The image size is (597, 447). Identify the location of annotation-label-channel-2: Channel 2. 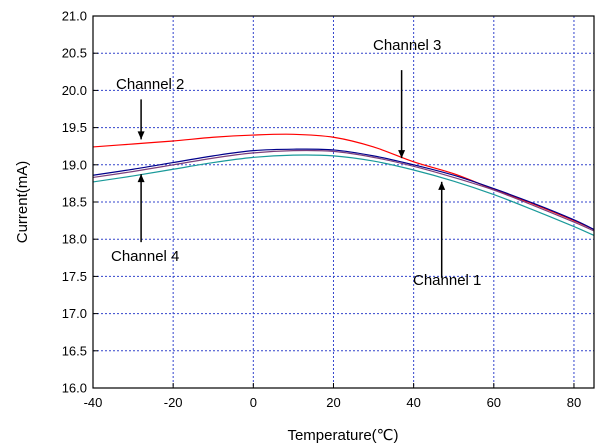
(150, 84).